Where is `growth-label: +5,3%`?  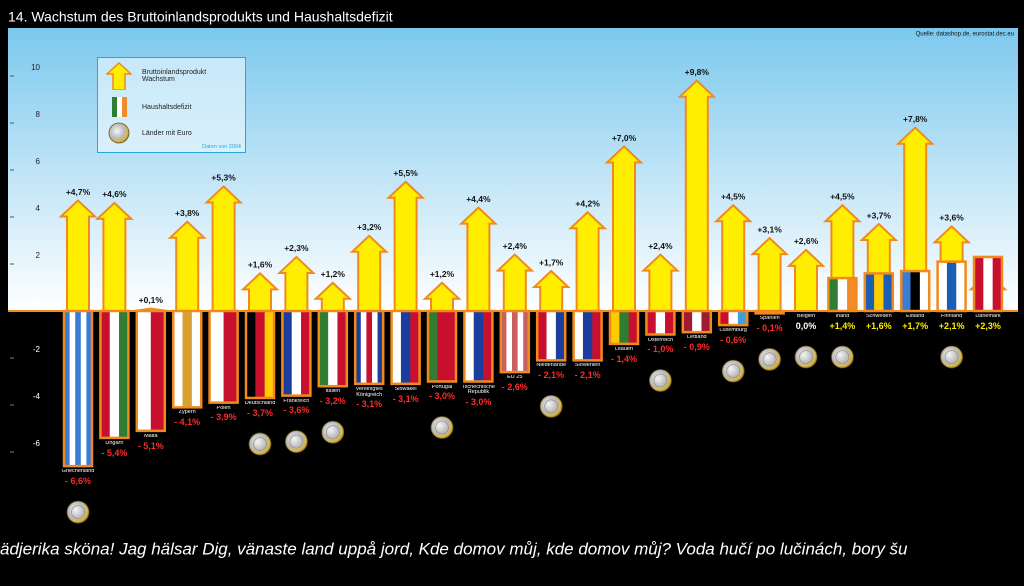
growth-label: +5,3% is located at coordinates (223, 178).